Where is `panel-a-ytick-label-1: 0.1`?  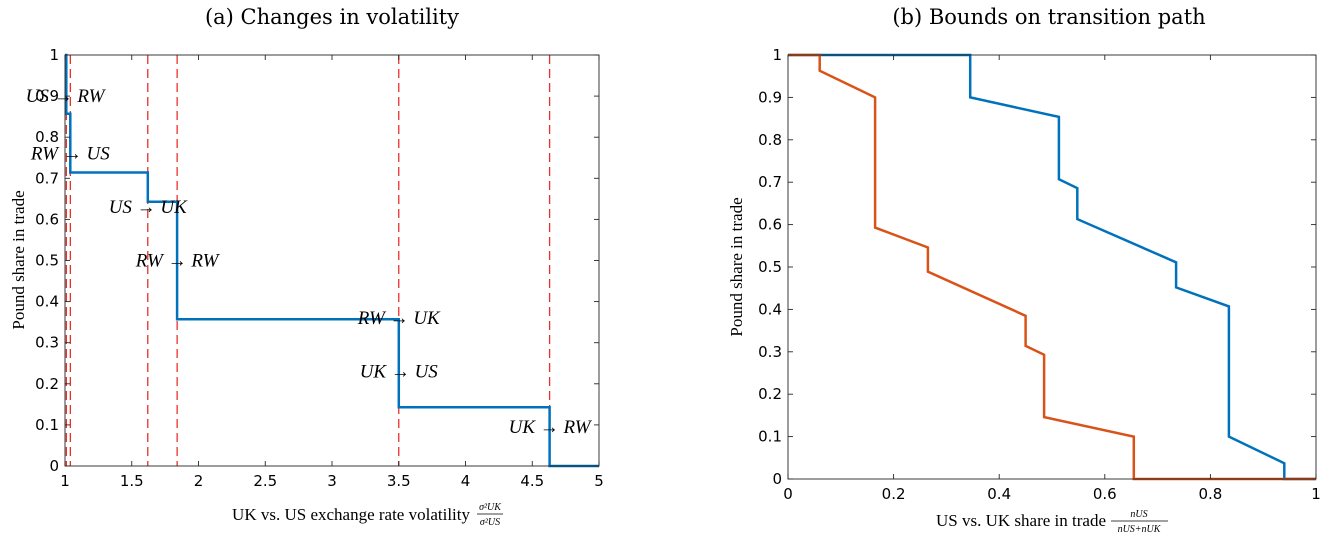 panel-a-ytick-label-1: 0.1 is located at coordinates (47, 425).